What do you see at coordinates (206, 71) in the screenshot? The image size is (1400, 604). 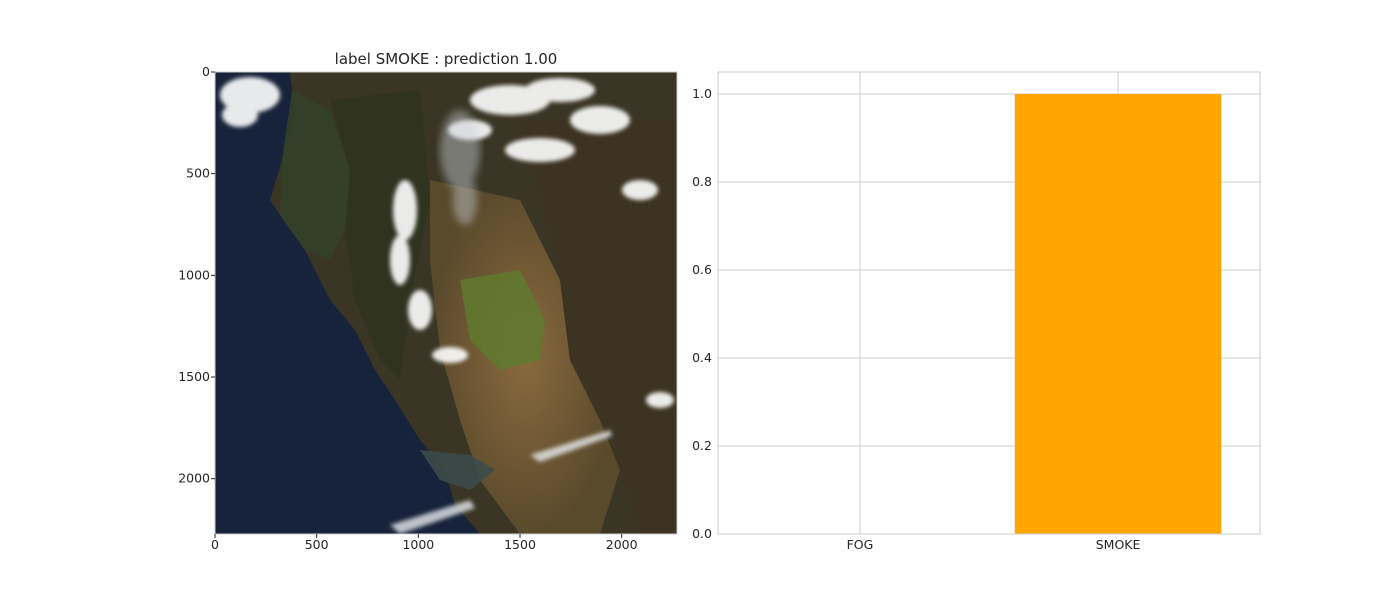 I see `image-y-tick-label: 0` at bounding box center [206, 71].